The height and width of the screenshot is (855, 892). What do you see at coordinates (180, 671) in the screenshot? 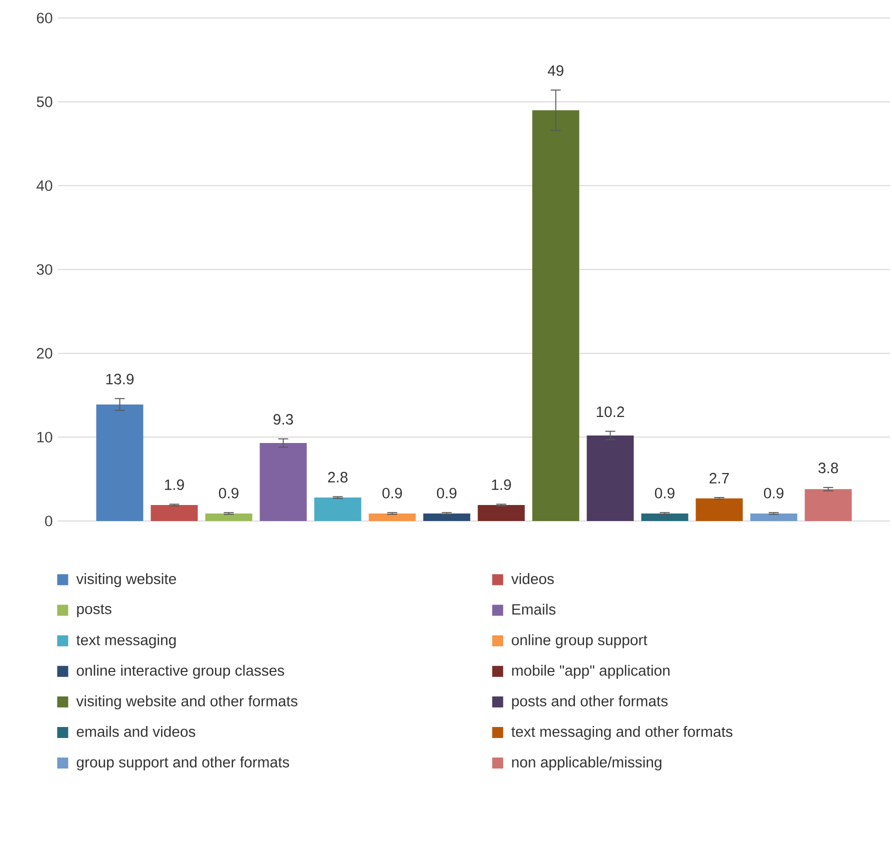
I see `legend-label: online interactive group classes` at bounding box center [180, 671].